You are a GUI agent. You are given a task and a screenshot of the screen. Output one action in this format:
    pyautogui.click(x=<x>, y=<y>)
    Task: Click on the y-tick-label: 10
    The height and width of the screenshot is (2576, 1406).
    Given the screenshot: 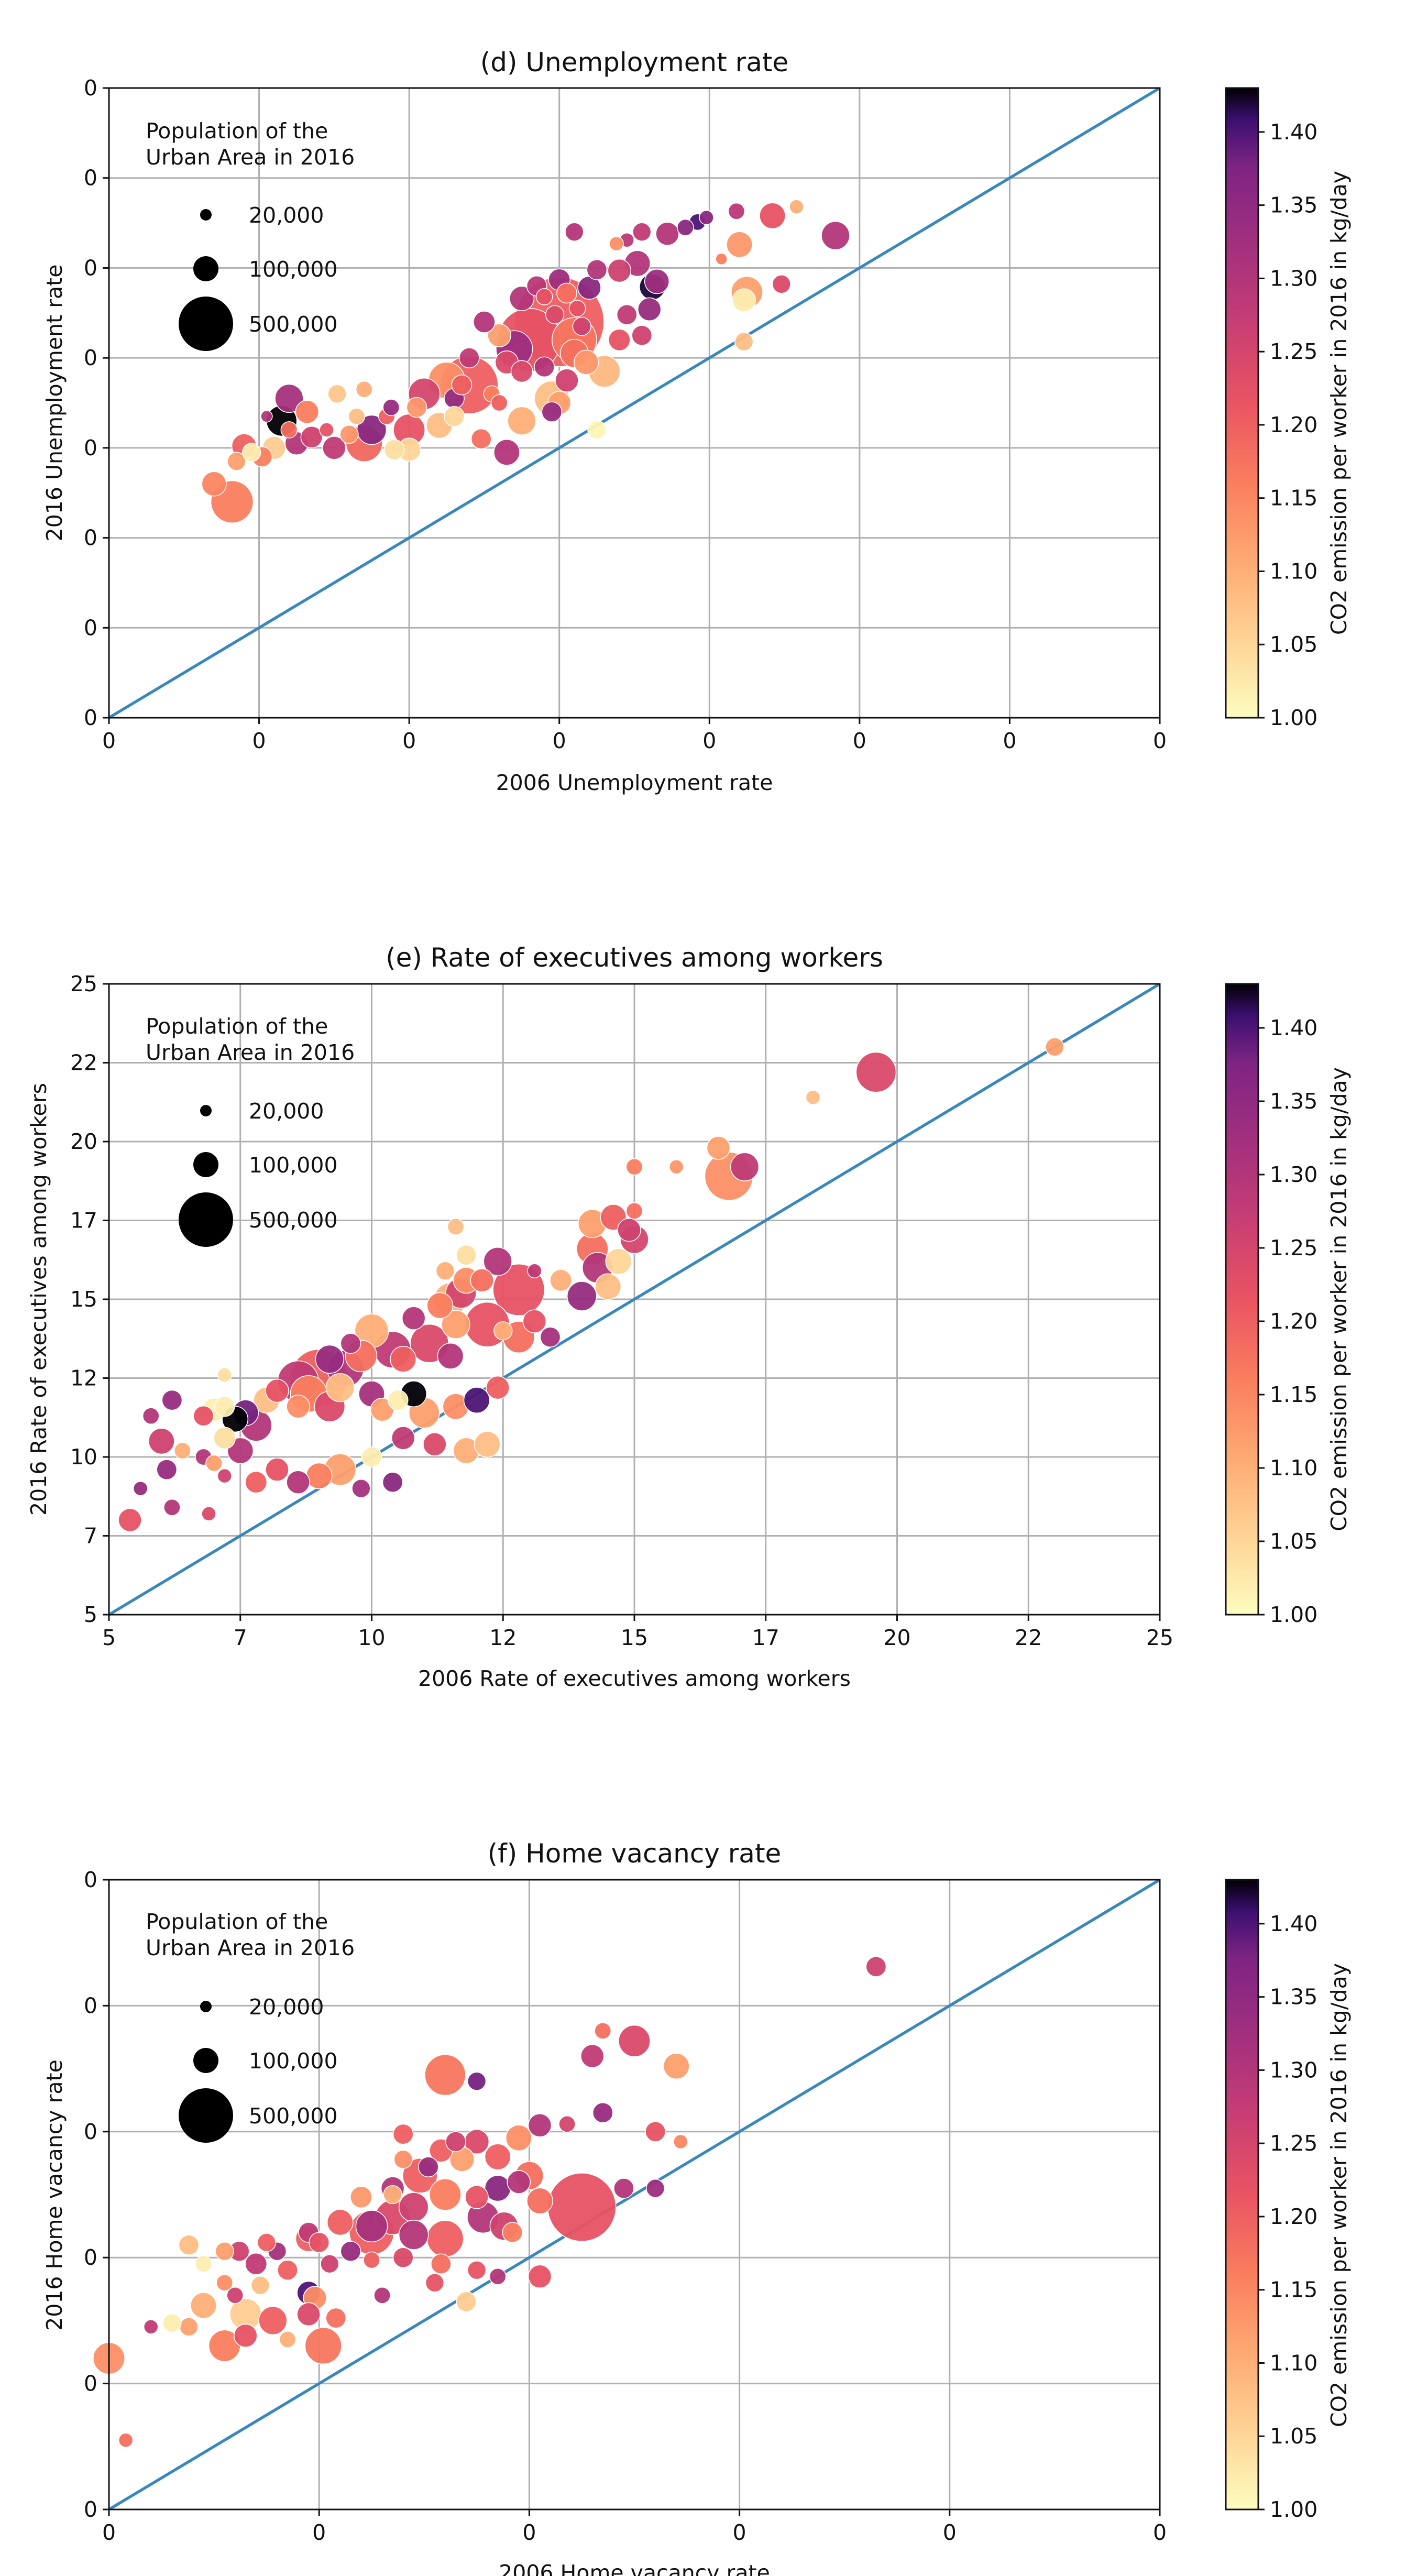 What is the action you would take?
    pyautogui.click(x=83, y=1457)
    